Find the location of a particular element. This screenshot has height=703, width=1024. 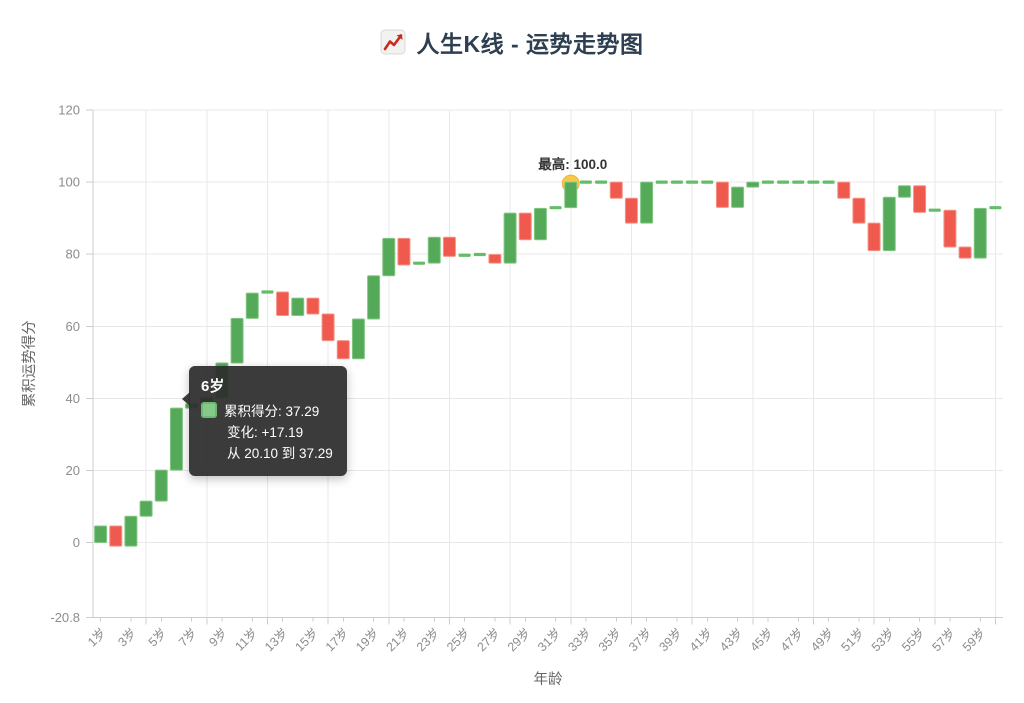

x-axis-tick-label: 1岁 is located at coordinates (96, 637).